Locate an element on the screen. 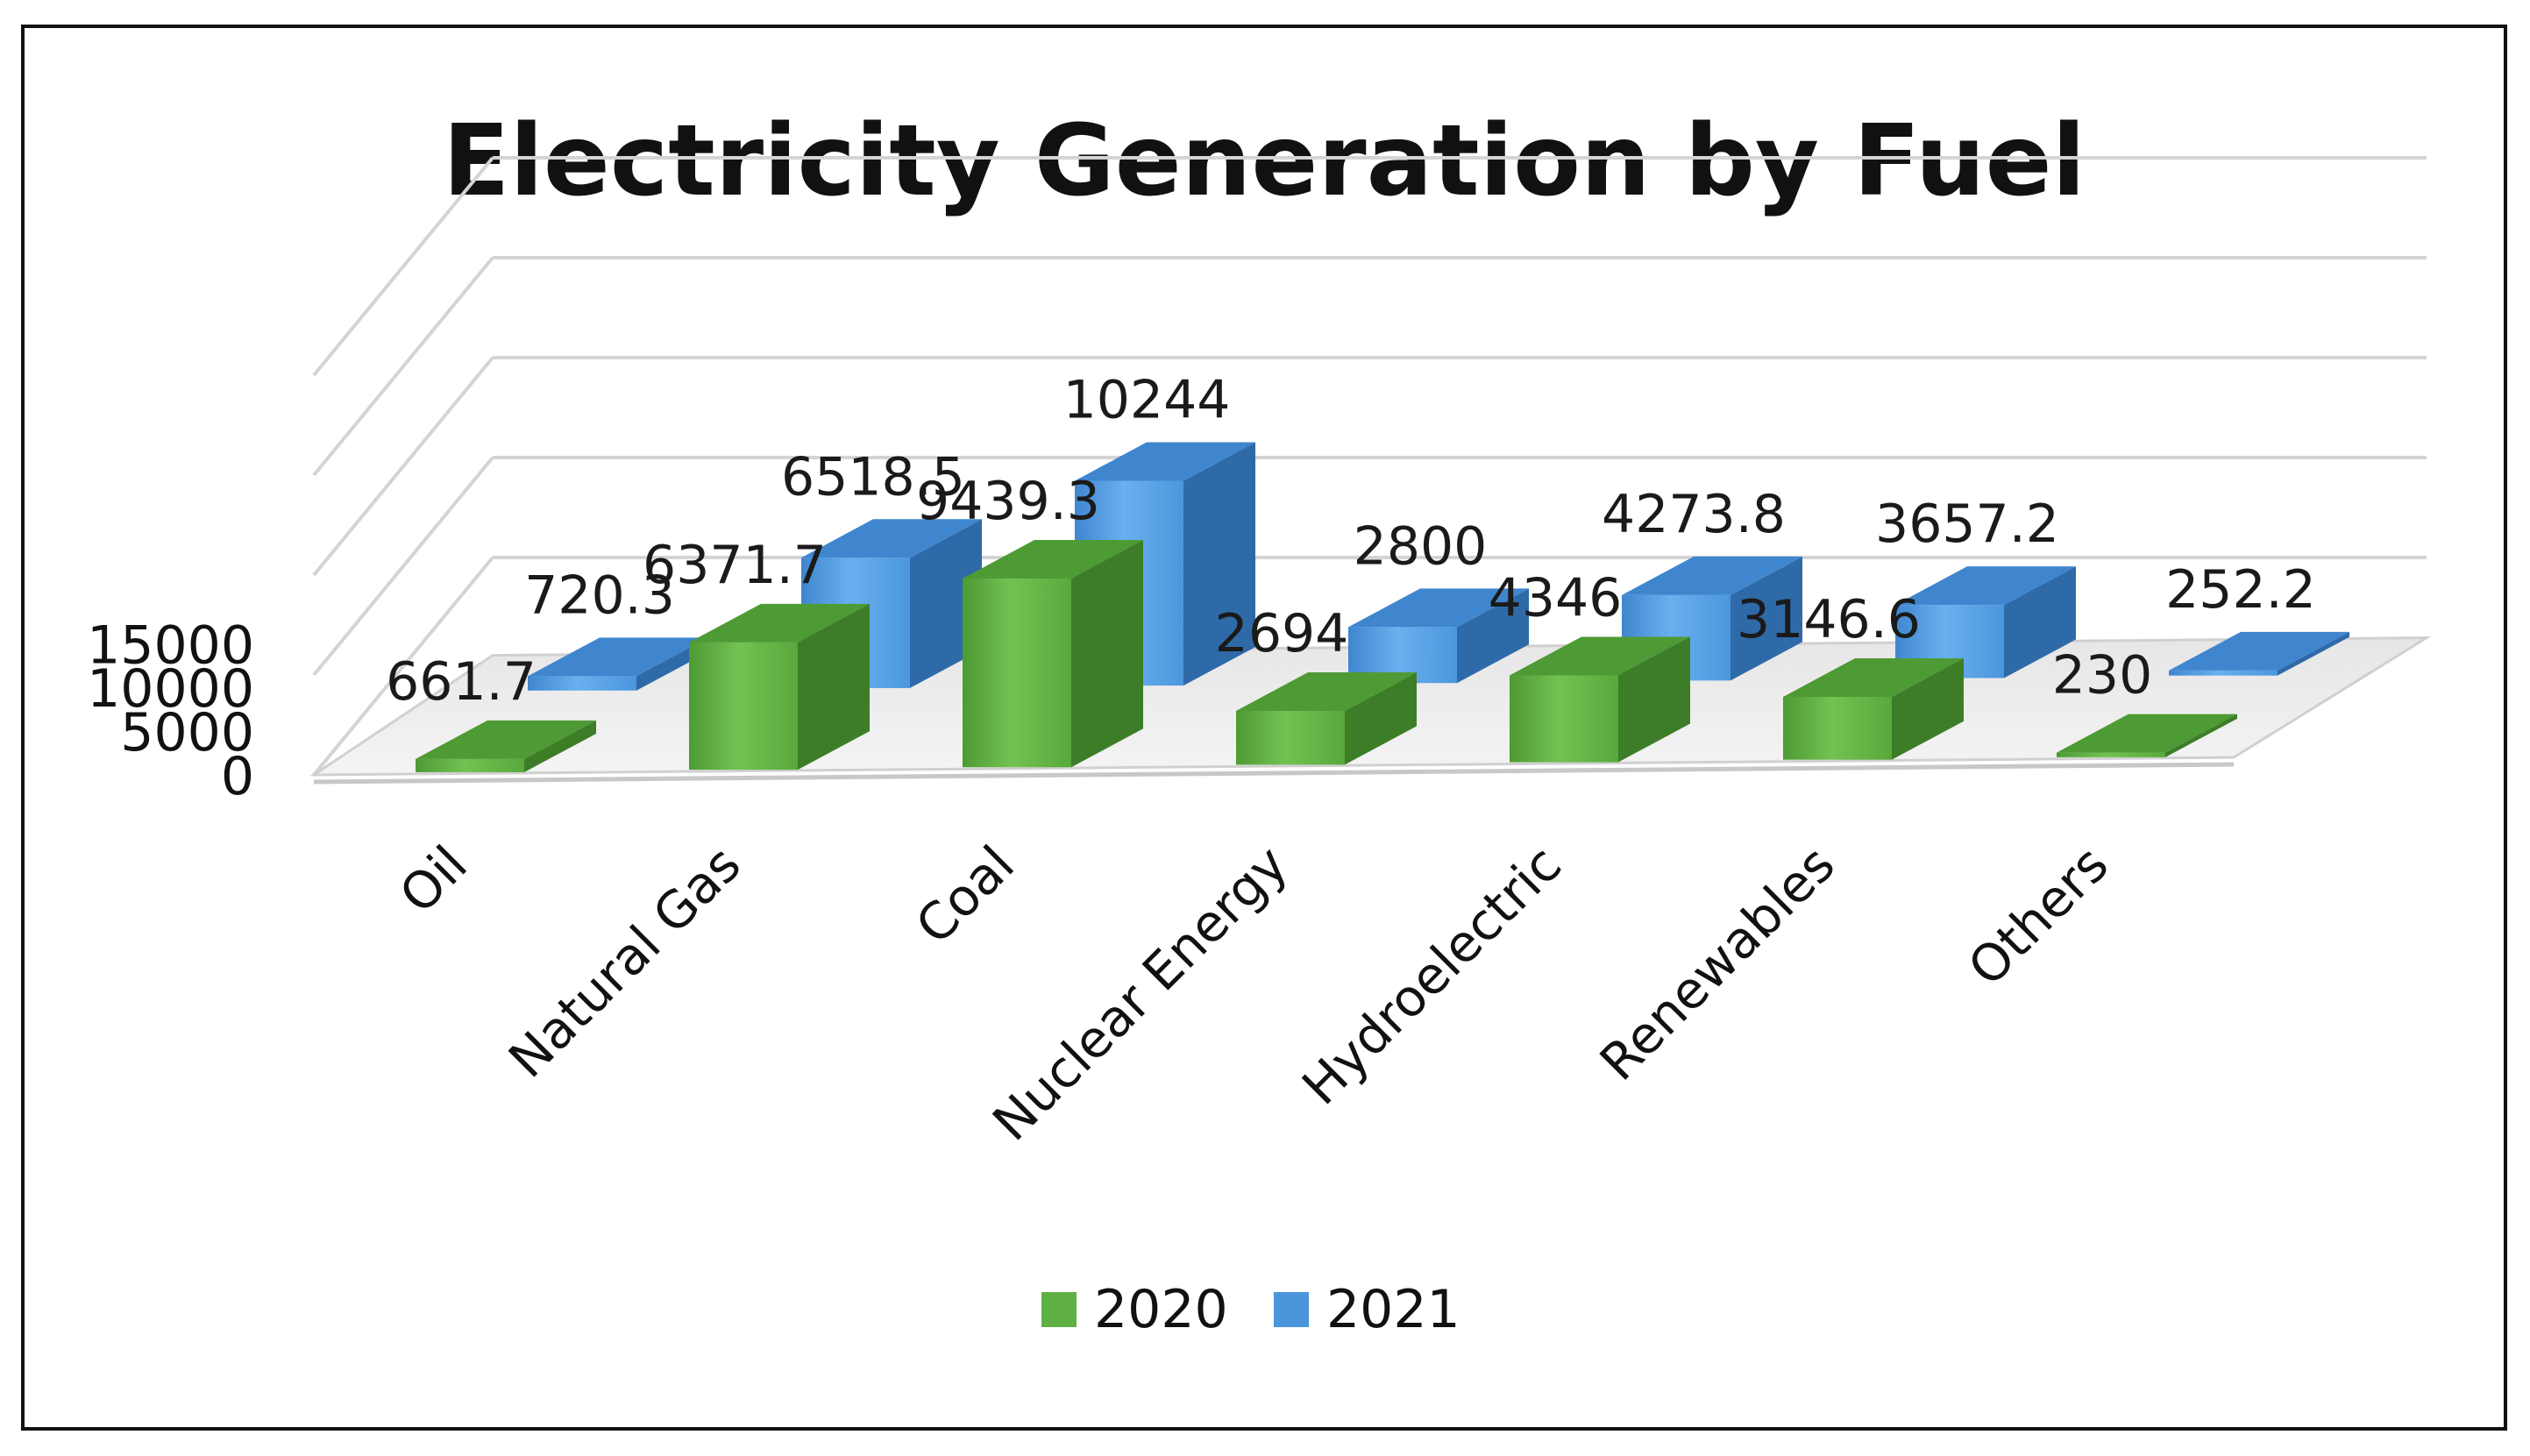 This screenshot has height=1456, width=2530. bar-2020-coal is located at coordinates (1053, 654).